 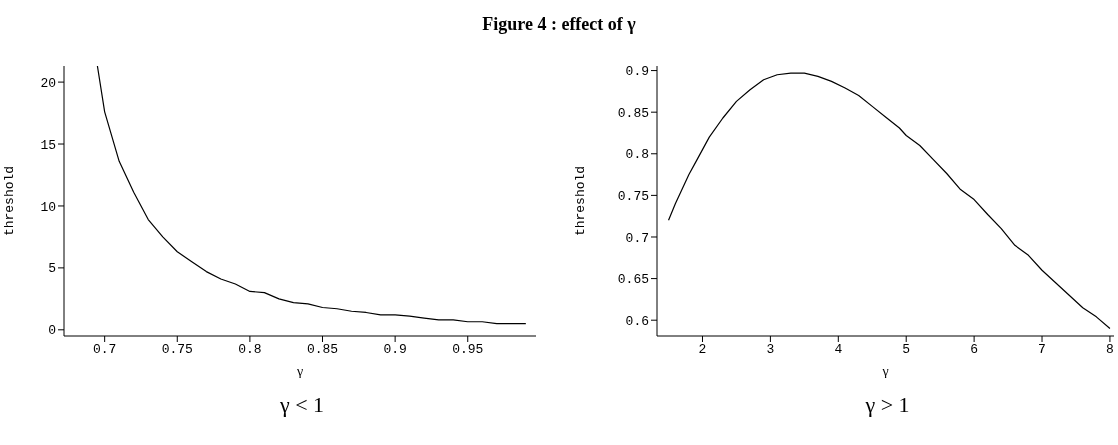 What do you see at coordinates (770, 350) in the screenshot?
I see `x-tick-label: 3` at bounding box center [770, 350].